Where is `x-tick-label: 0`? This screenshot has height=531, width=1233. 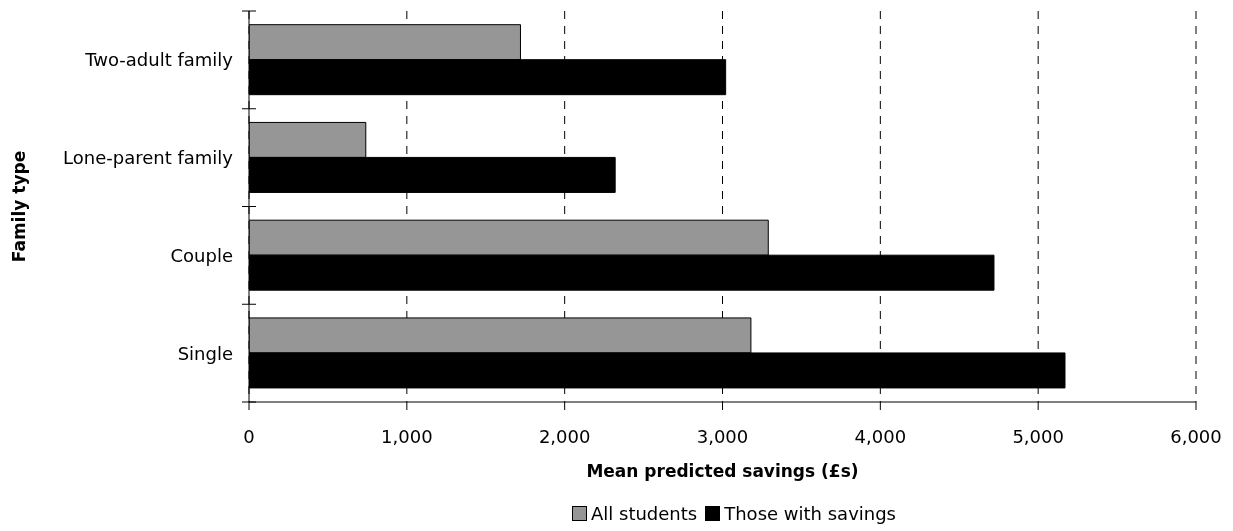 x-tick-label: 0 is located at coordinates (249, 436).